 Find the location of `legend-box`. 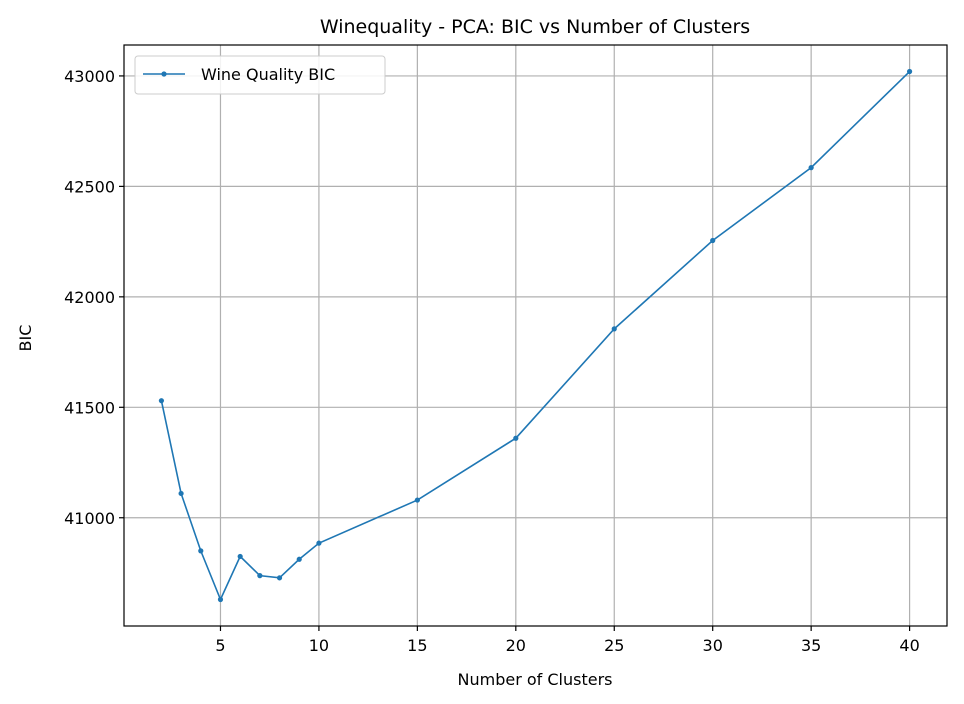

legend-box is located at coordinates (260, 75).